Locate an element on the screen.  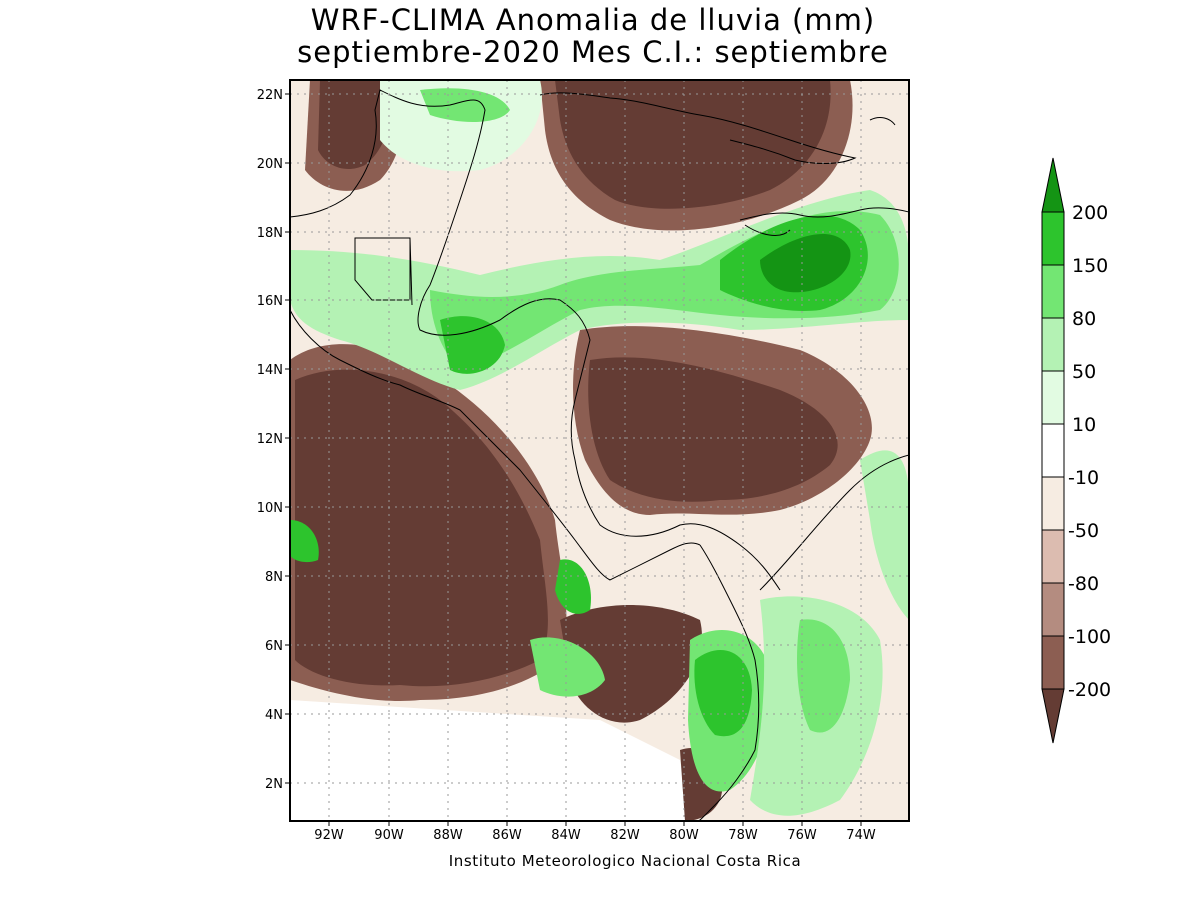
lat-label: 8N is located at coordinates (274, 577).